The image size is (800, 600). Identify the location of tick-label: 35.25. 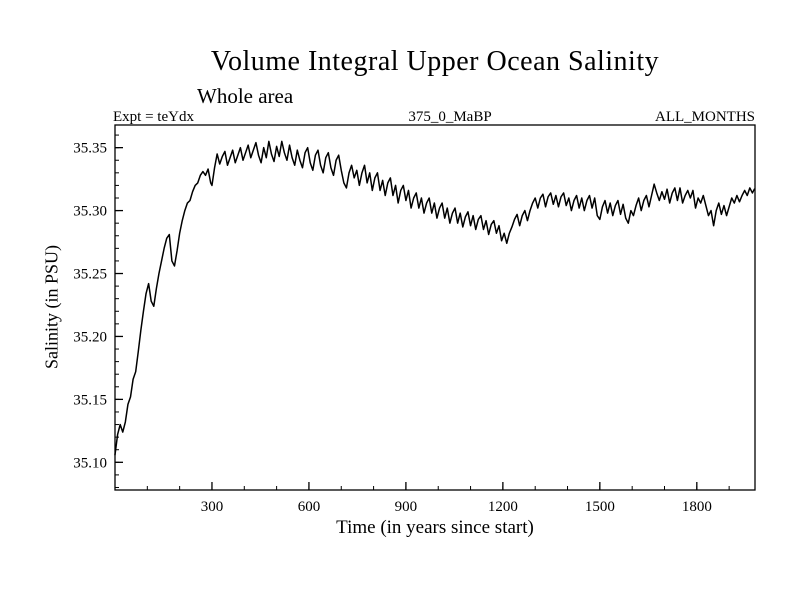
(90, 275).